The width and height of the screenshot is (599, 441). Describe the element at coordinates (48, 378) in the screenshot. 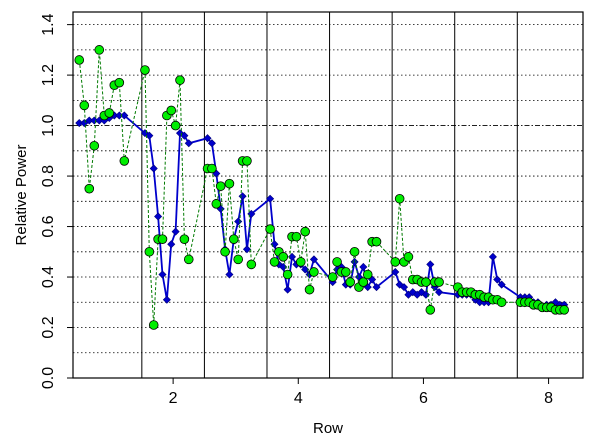

I see `y-tick-label: 0.0` at that location.